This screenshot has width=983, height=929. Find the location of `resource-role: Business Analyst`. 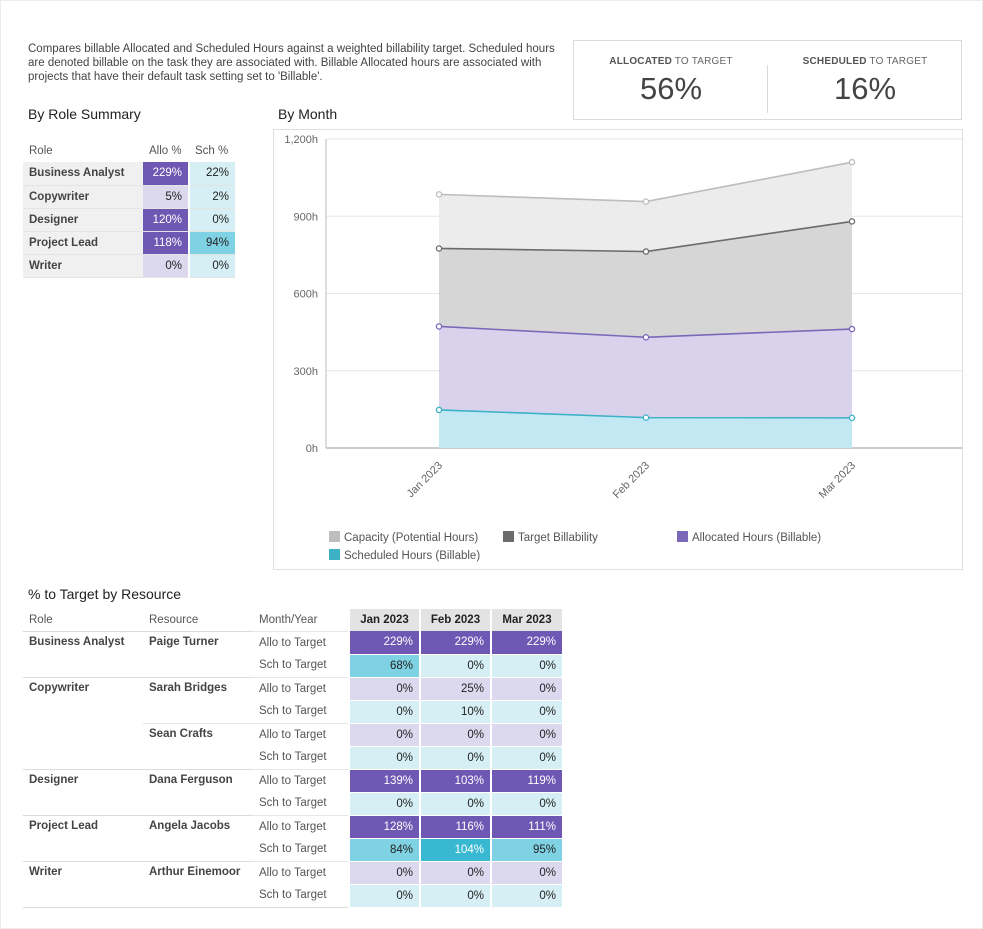

resource-role: Business Analyst is located at coordinates (83, 642).